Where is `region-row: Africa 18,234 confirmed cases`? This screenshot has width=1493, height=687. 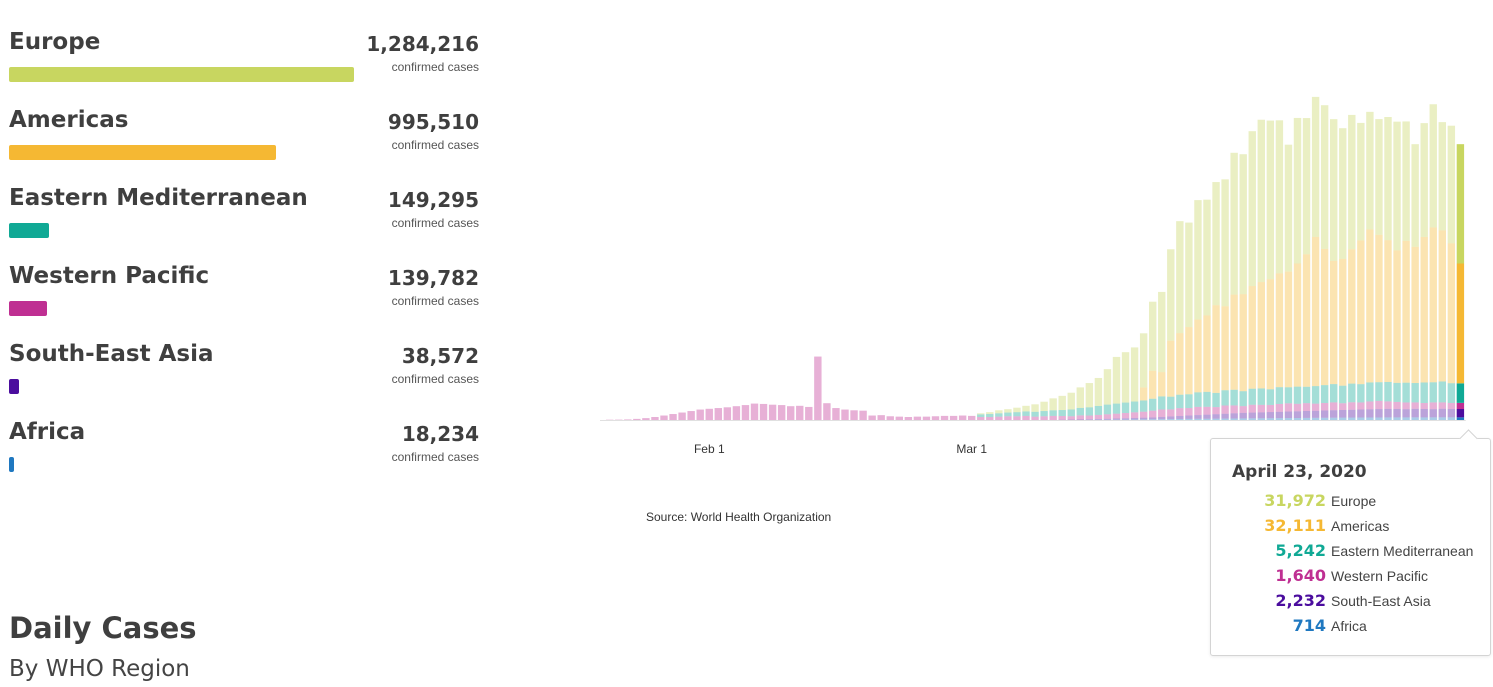 region-row: Africa 18,234 confirmed cases is located at coordinates (244, 458).